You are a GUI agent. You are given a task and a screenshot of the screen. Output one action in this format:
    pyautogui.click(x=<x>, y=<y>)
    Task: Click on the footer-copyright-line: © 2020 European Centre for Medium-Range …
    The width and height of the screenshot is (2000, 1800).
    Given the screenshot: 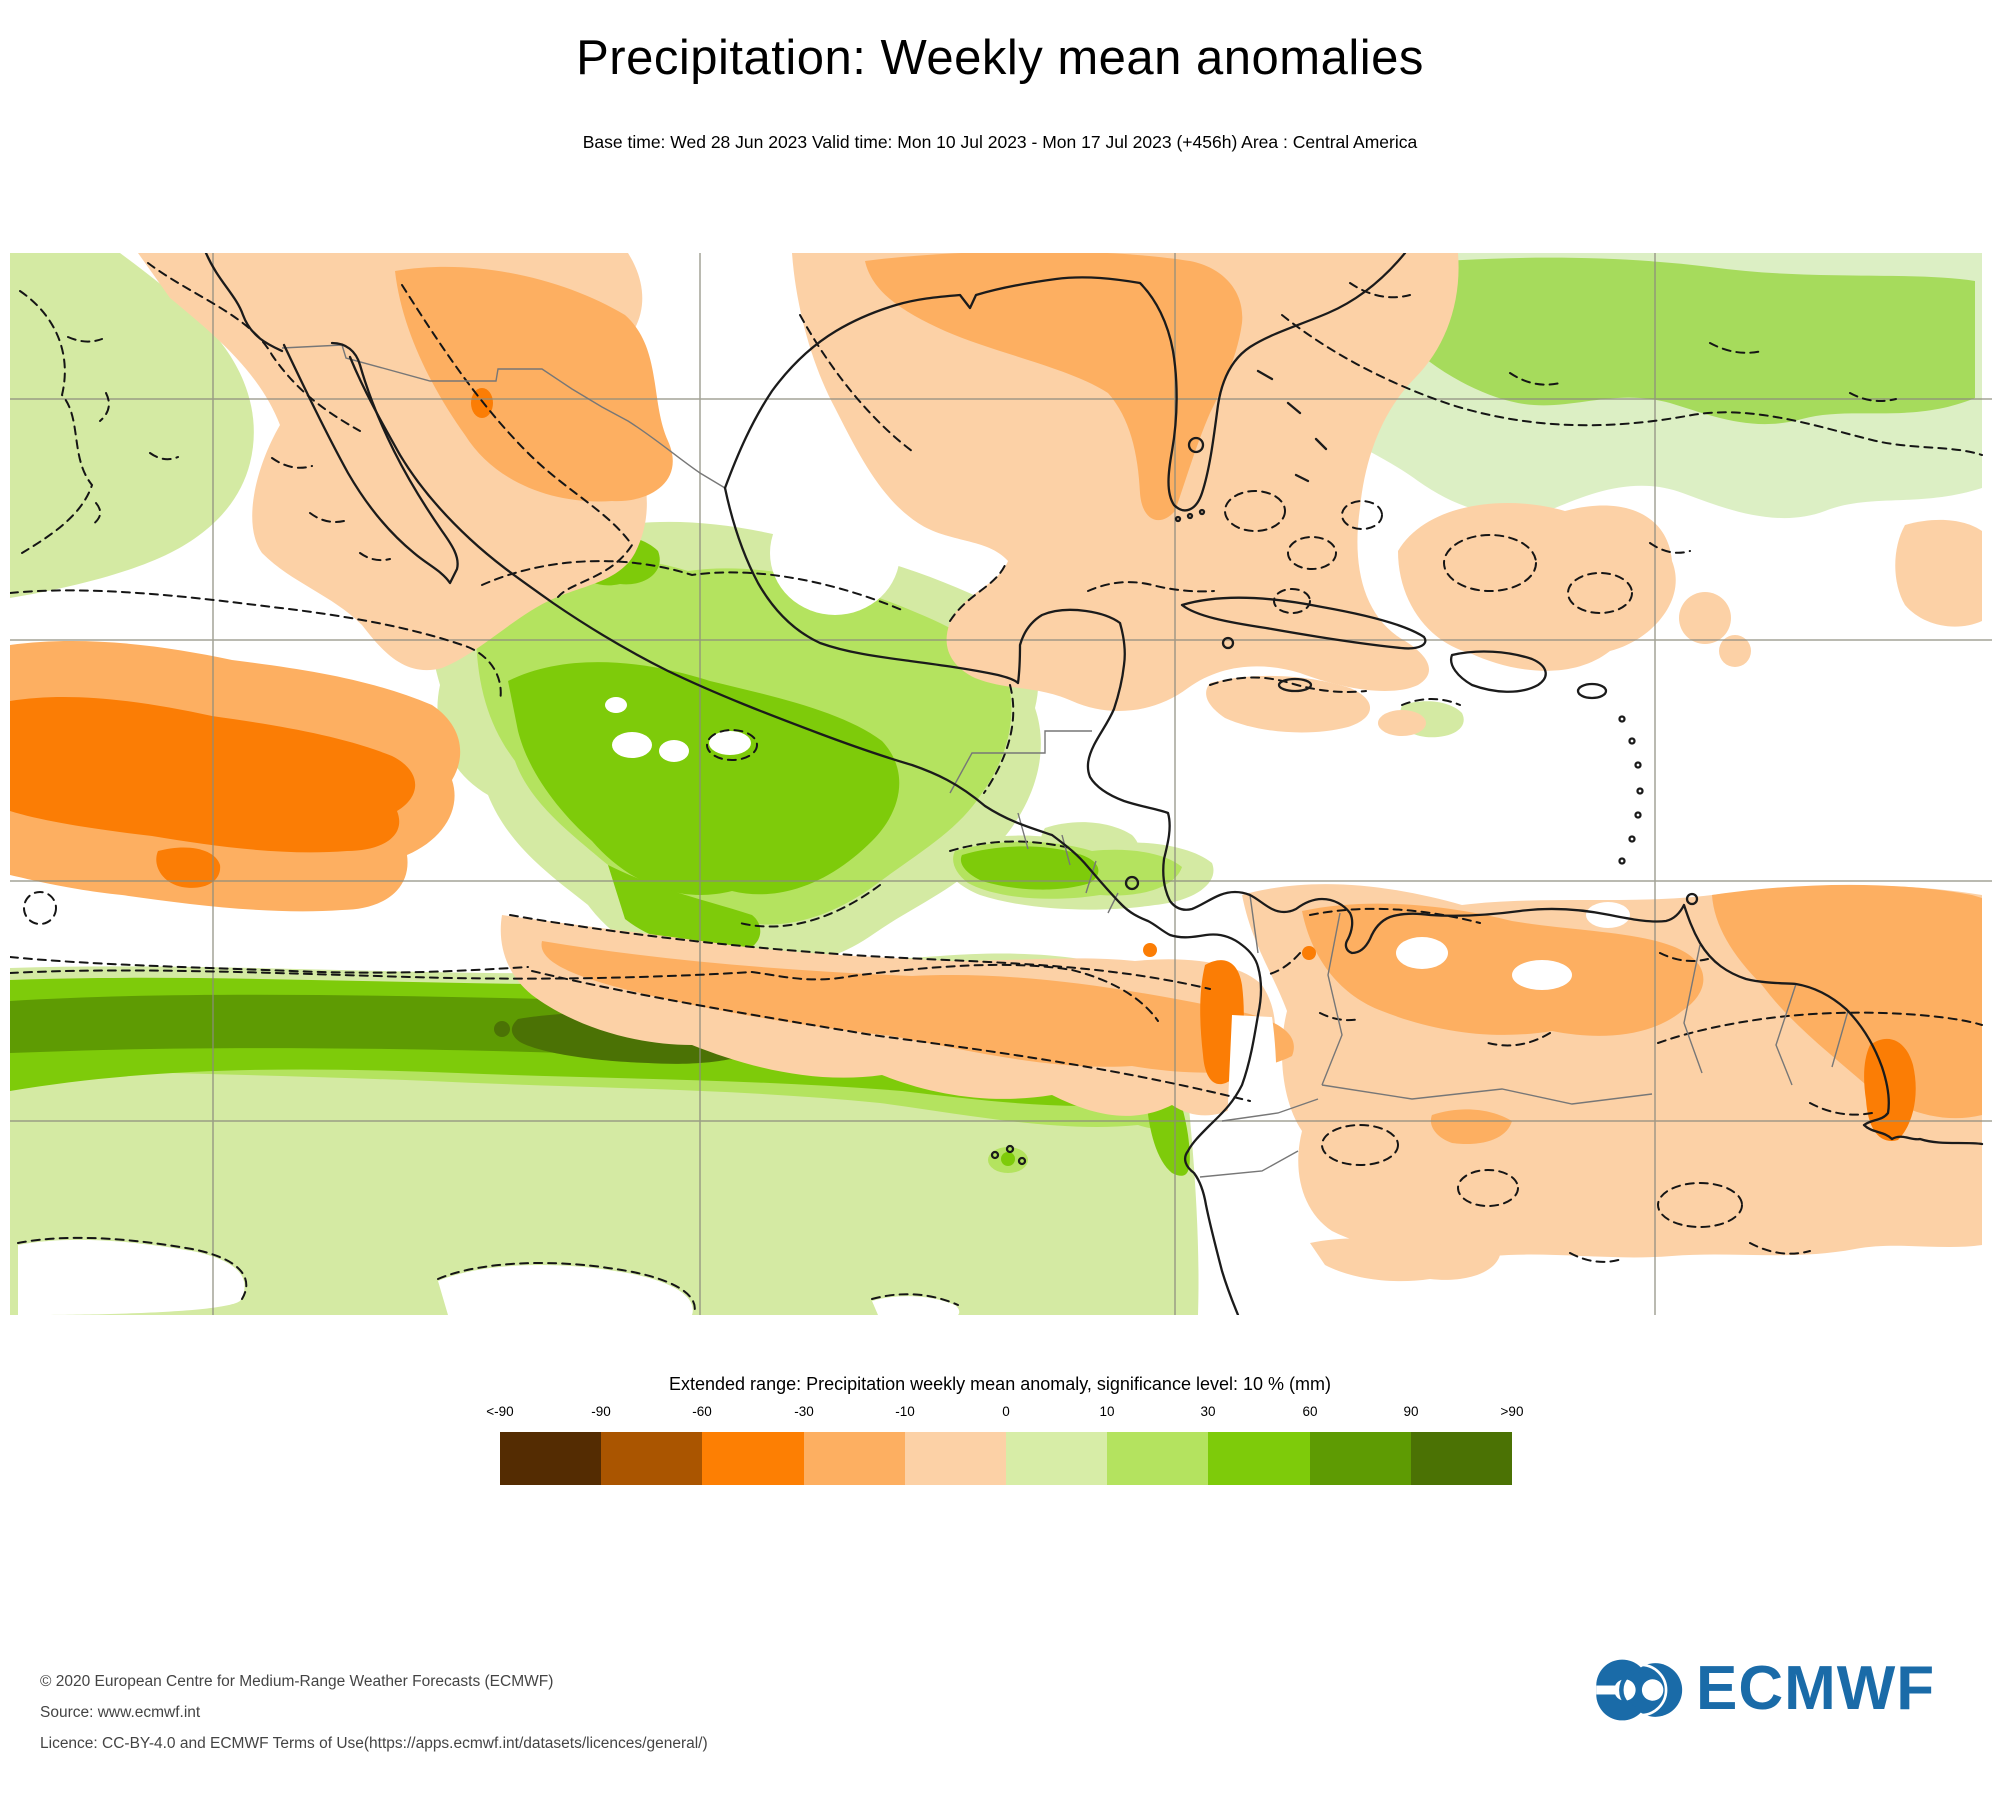 What is the action you would take?
    pyautogui.click(x=297, y=1681)
    